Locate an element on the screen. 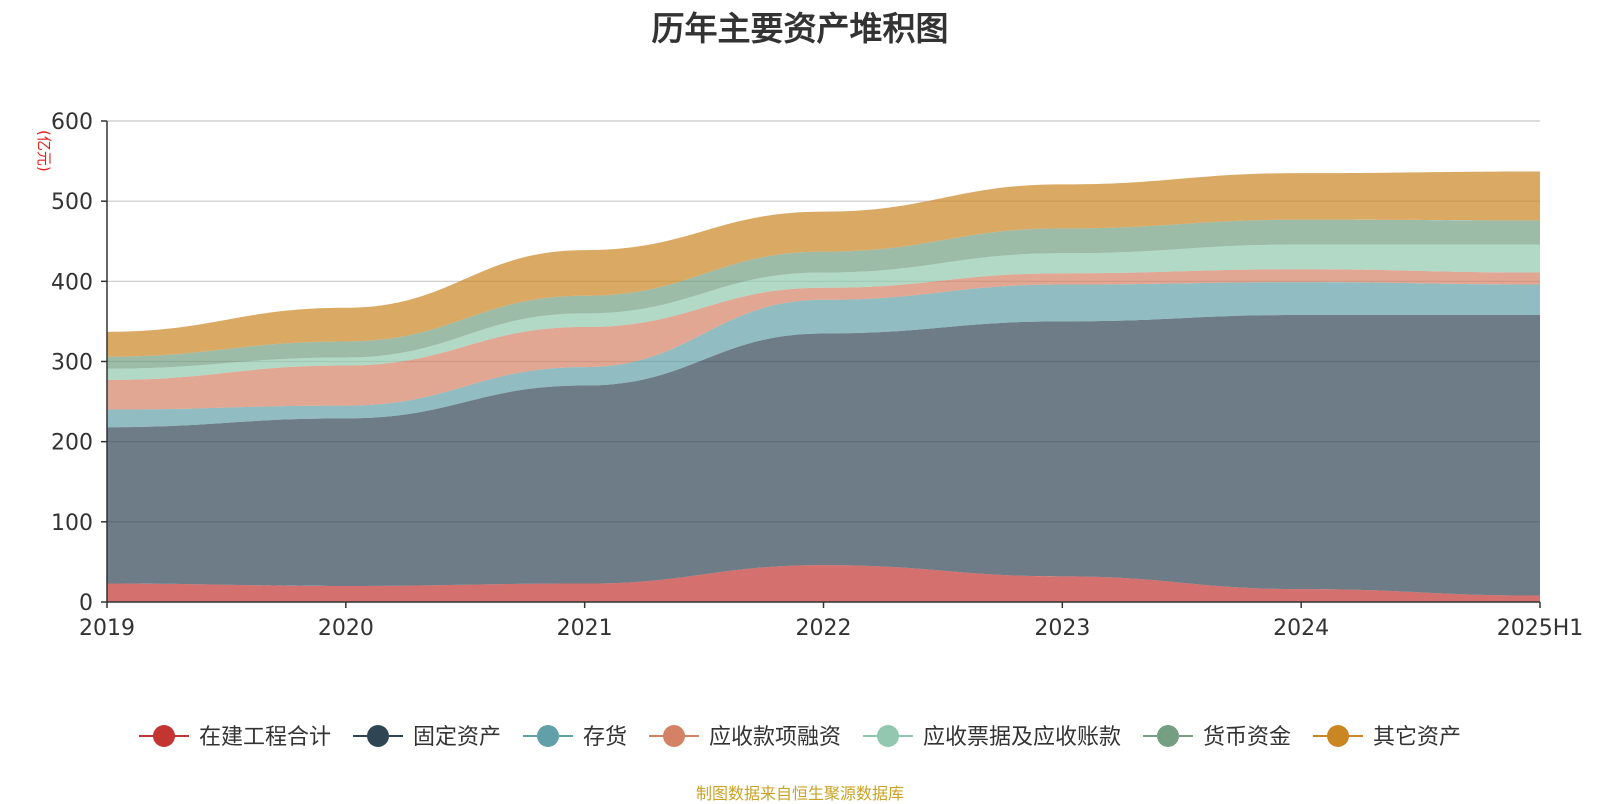 The width and height of the screenshot is (1600, 804). legend-item-4: 应收票据及应收账款 is located at coordinates (992, 737).